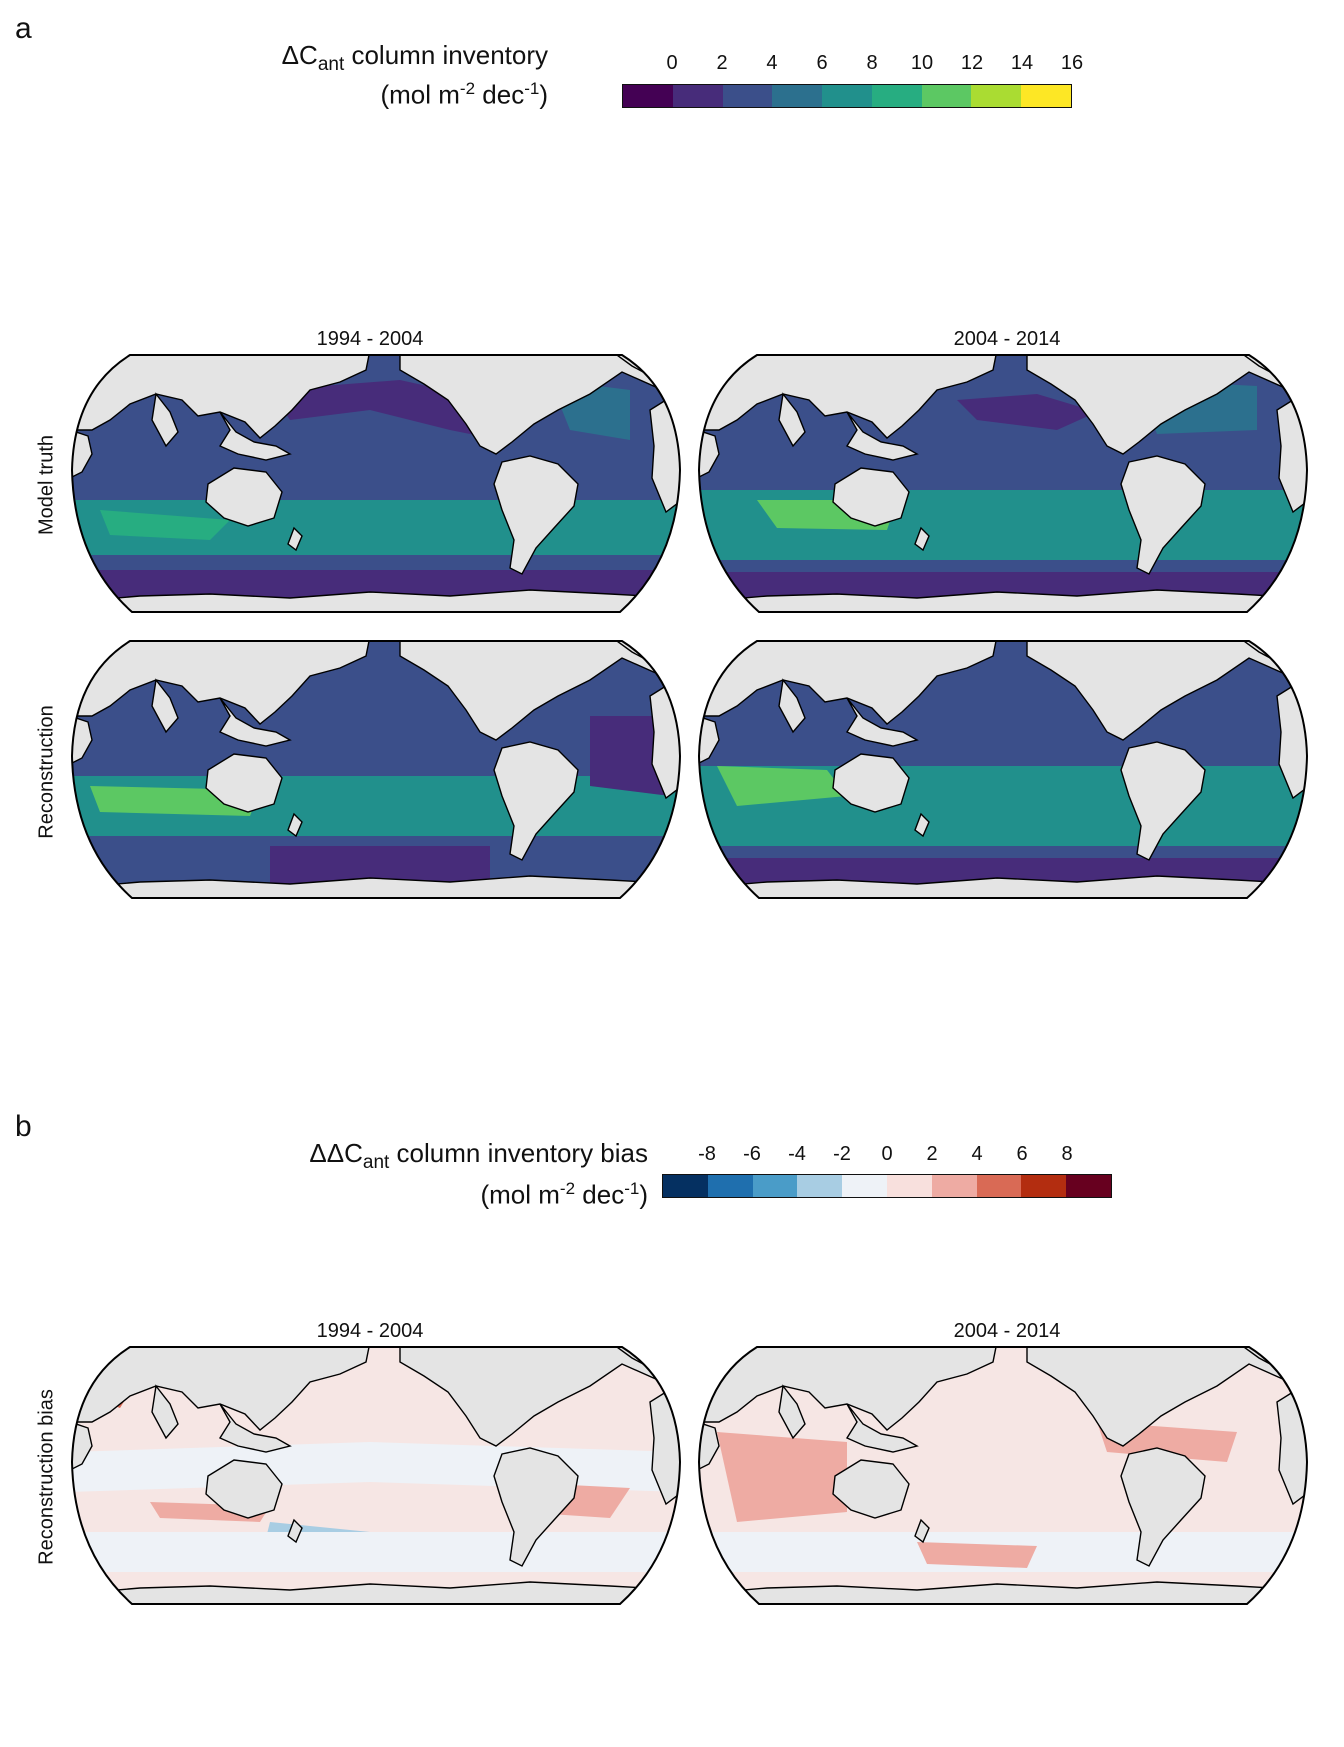 This screenshot has height=1747, width=1344. I want to click on colorbar-tick-label: -2, so click(842, 1154).